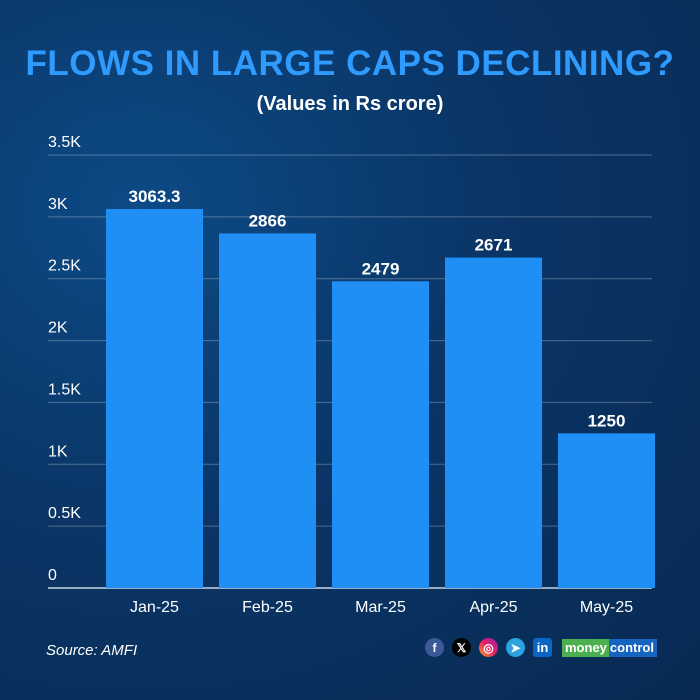 The width and height of the screenshot is (700, 700). I want to click on y-tick-label: 1.5K, so click(64, 389).